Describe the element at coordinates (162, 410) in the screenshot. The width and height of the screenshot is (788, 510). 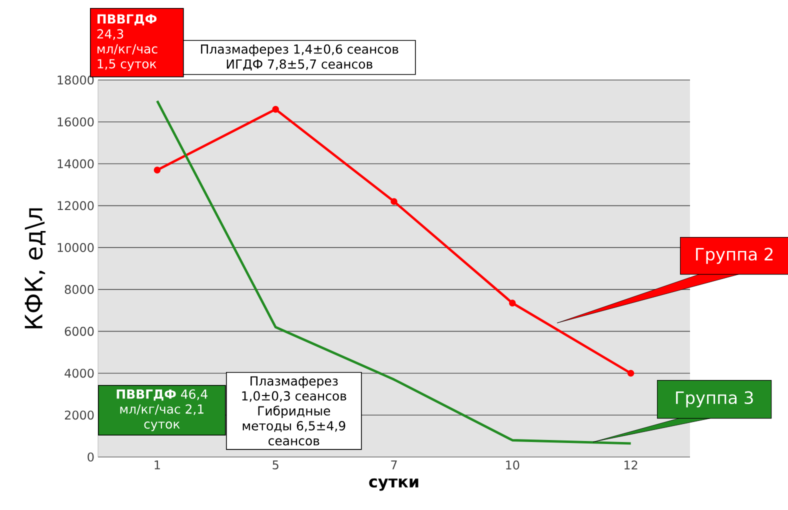
I see `annotation: ПВВГДФ 46,4 мл/кг/час 2,1 суток` at that location.